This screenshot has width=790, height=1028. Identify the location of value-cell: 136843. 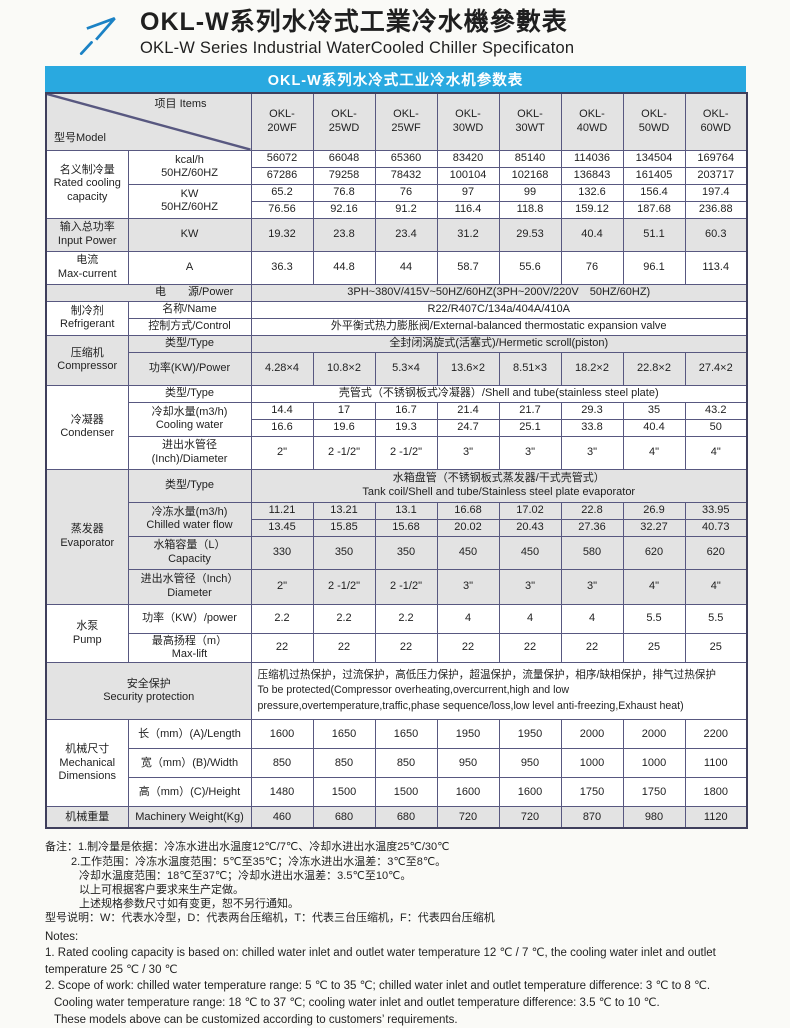
(592, 175).